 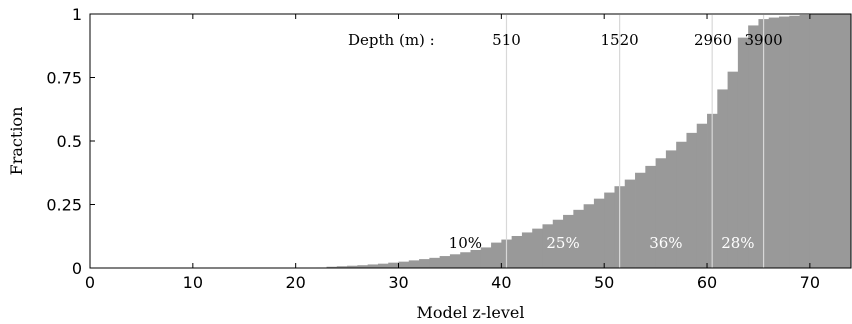 What do you see at coordinates (620, 40) in the screenshot?
I see `depth-label: 1520` at bounding box center [620, 40].